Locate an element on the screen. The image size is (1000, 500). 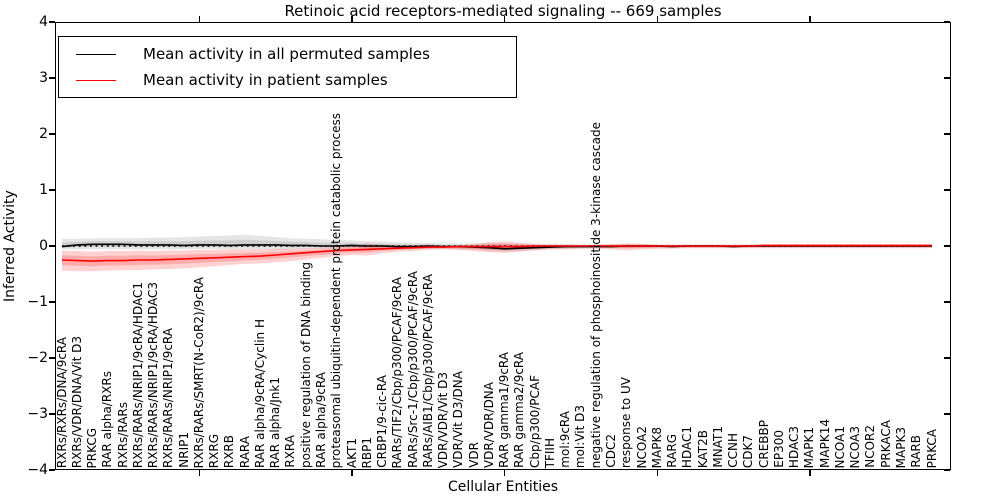
y-tick-label: 0 is located at coordinates (43, 246).